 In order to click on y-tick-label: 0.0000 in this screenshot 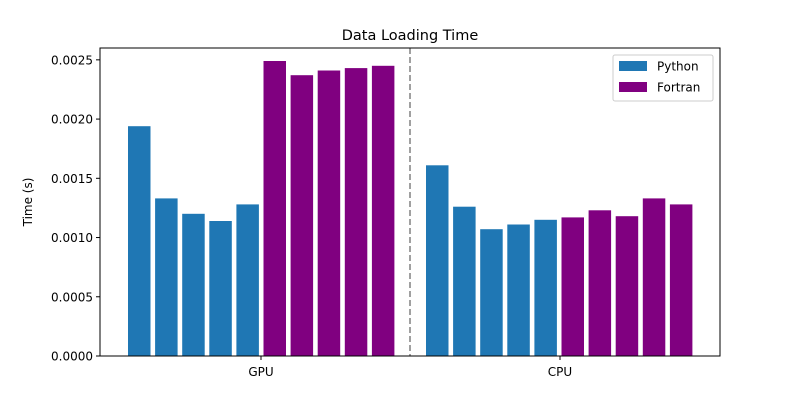, I will do `click(72, 357)`.